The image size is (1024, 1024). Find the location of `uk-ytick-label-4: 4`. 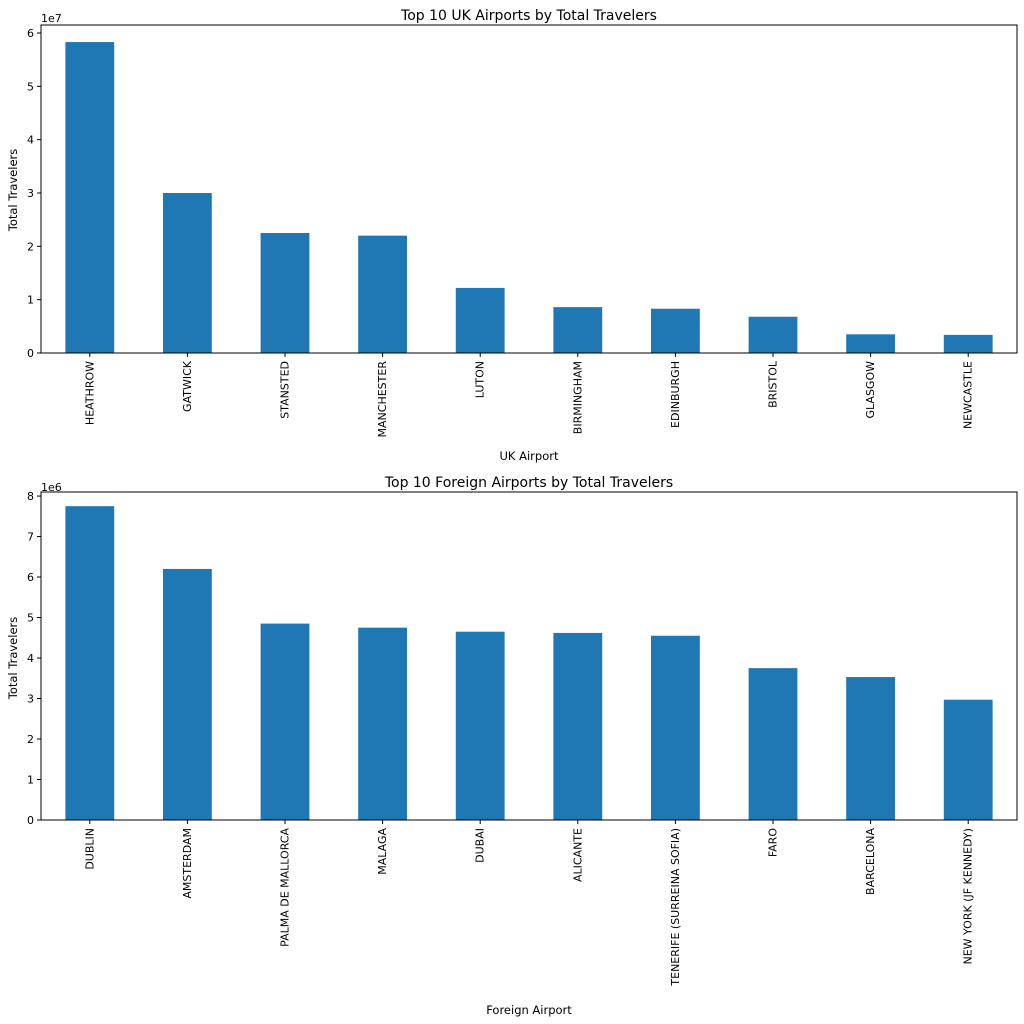

uk-ytick-label-4: 4 is located at coordinates (30, 140).